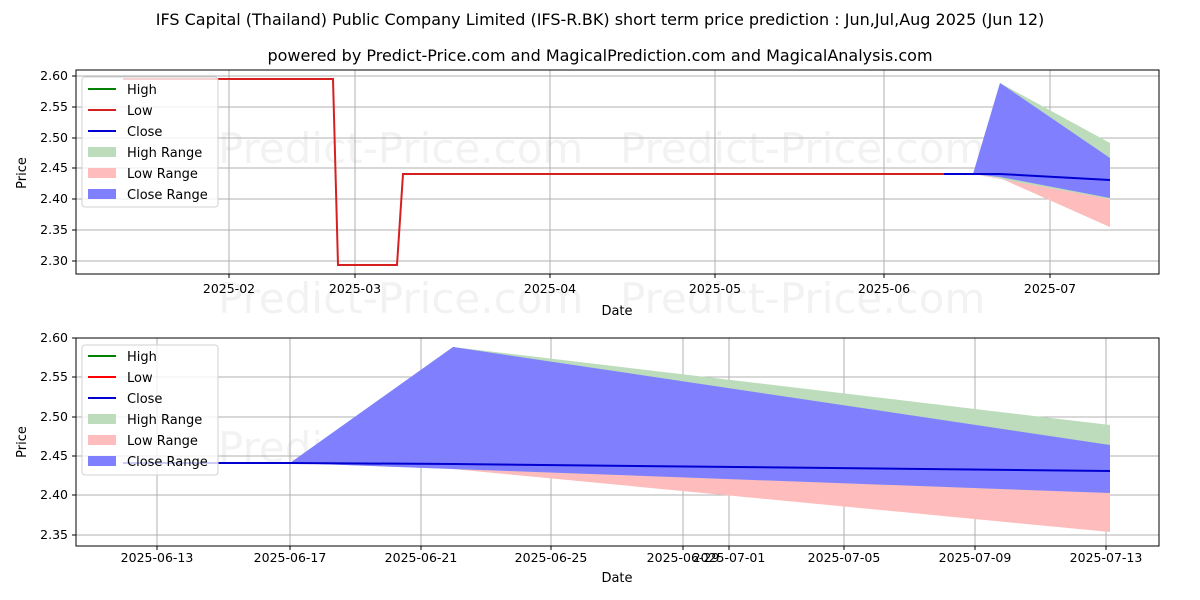  I want to click on x-tick-label: 2025-06-29, so click(683, 557).